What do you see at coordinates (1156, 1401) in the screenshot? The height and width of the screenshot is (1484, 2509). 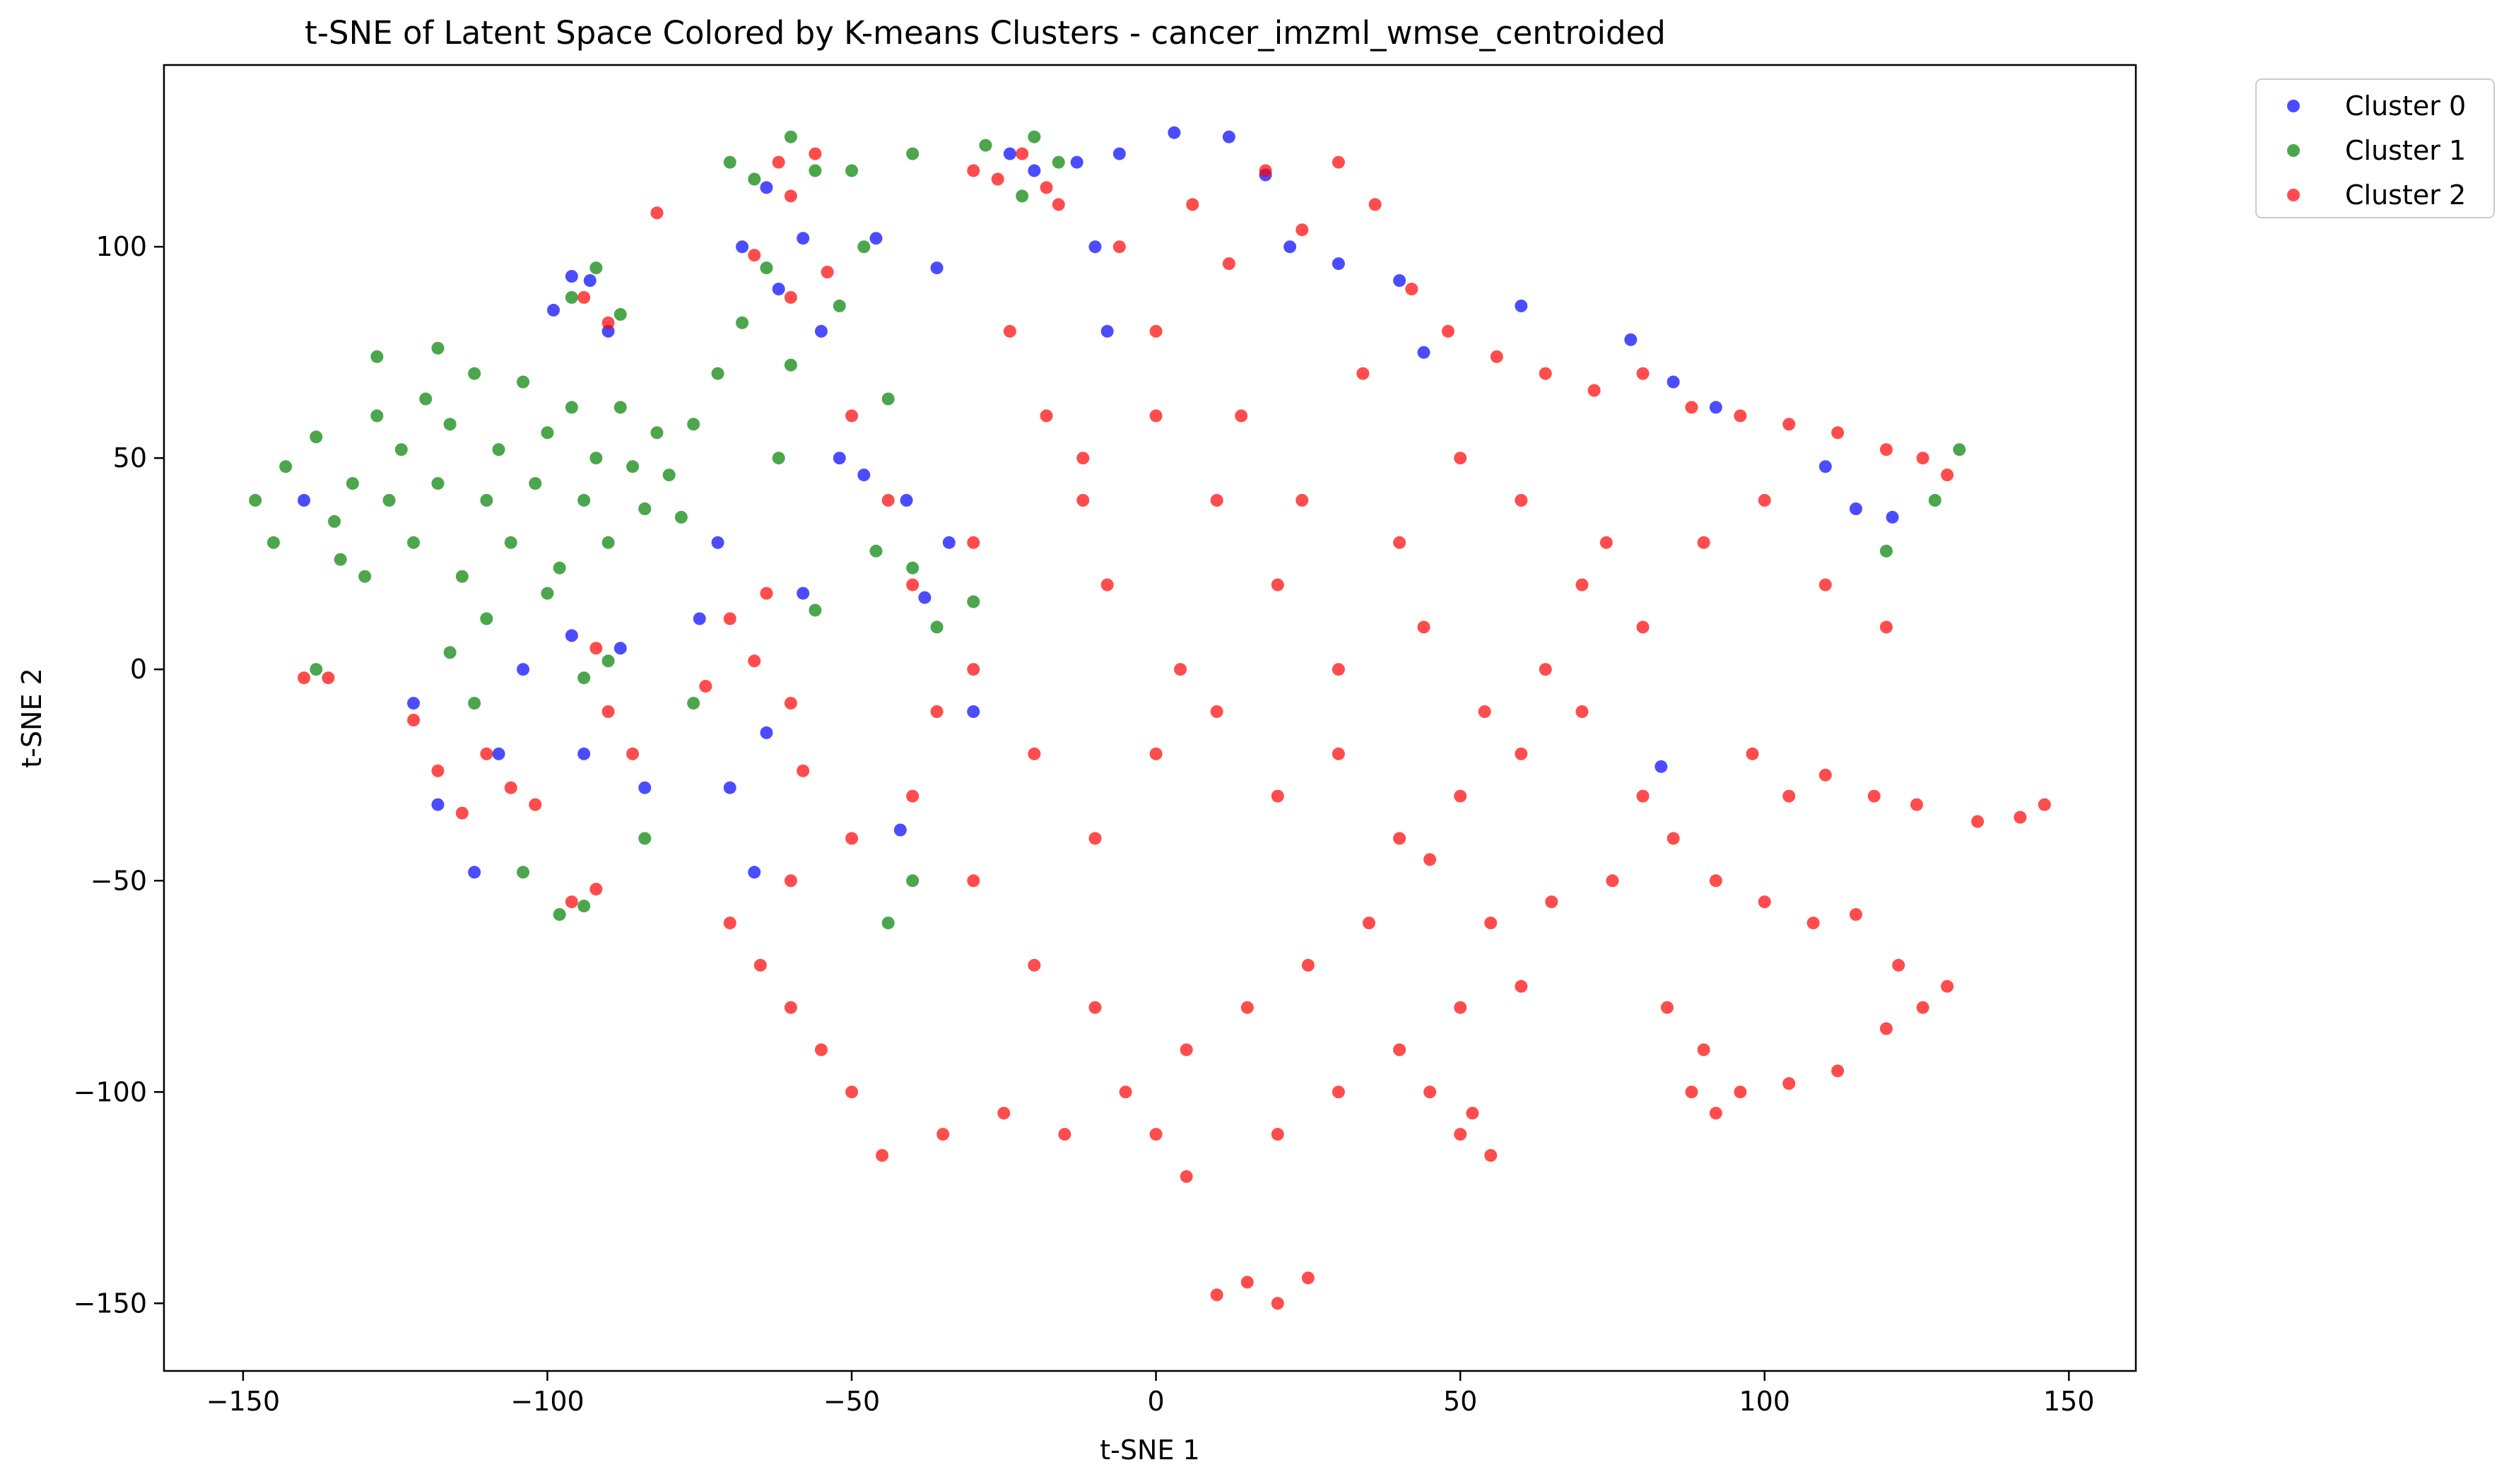 I see `x-tick-label: 0` at bounding box center [1156, 1401].